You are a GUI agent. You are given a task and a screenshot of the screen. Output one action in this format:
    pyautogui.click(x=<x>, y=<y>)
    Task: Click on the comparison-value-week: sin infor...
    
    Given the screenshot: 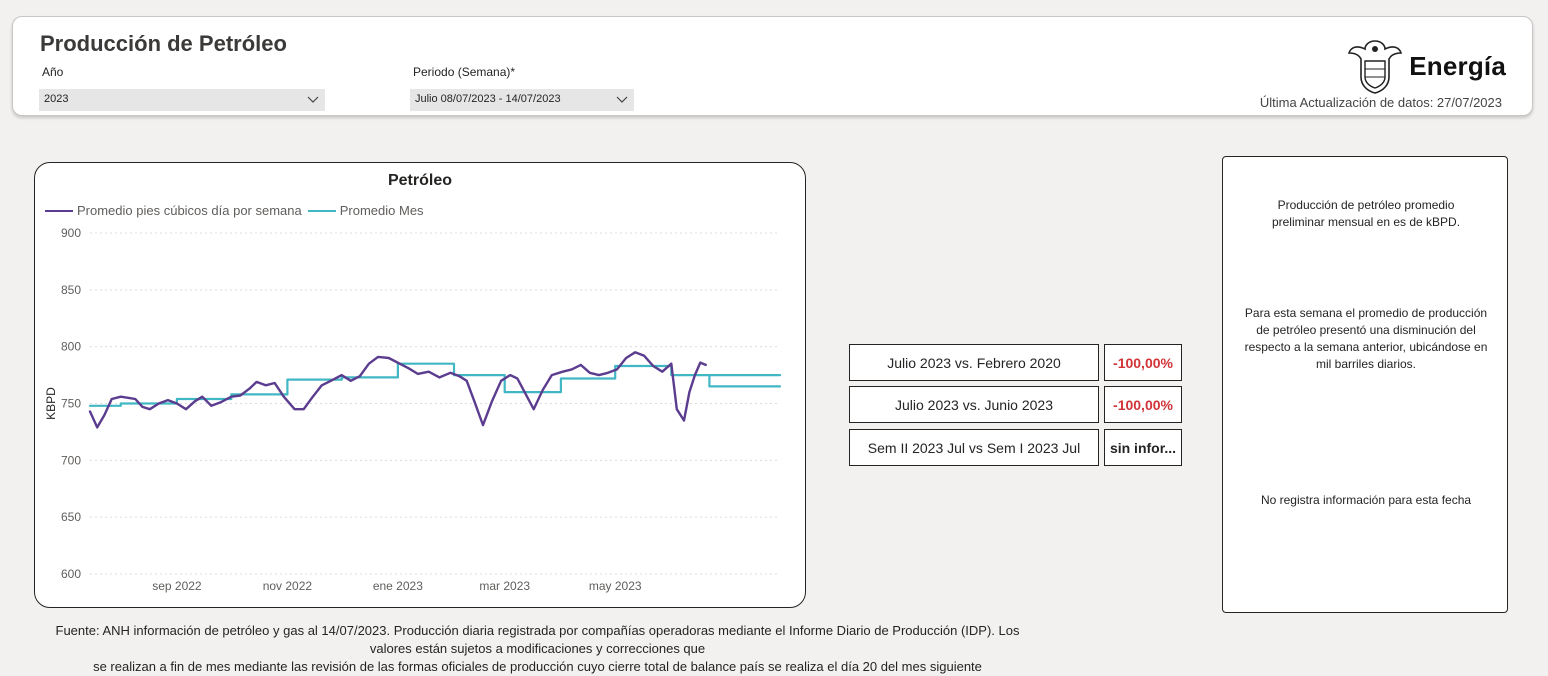 What is the action you would take?
    pyautogui.click(x=1143, y=447)
    